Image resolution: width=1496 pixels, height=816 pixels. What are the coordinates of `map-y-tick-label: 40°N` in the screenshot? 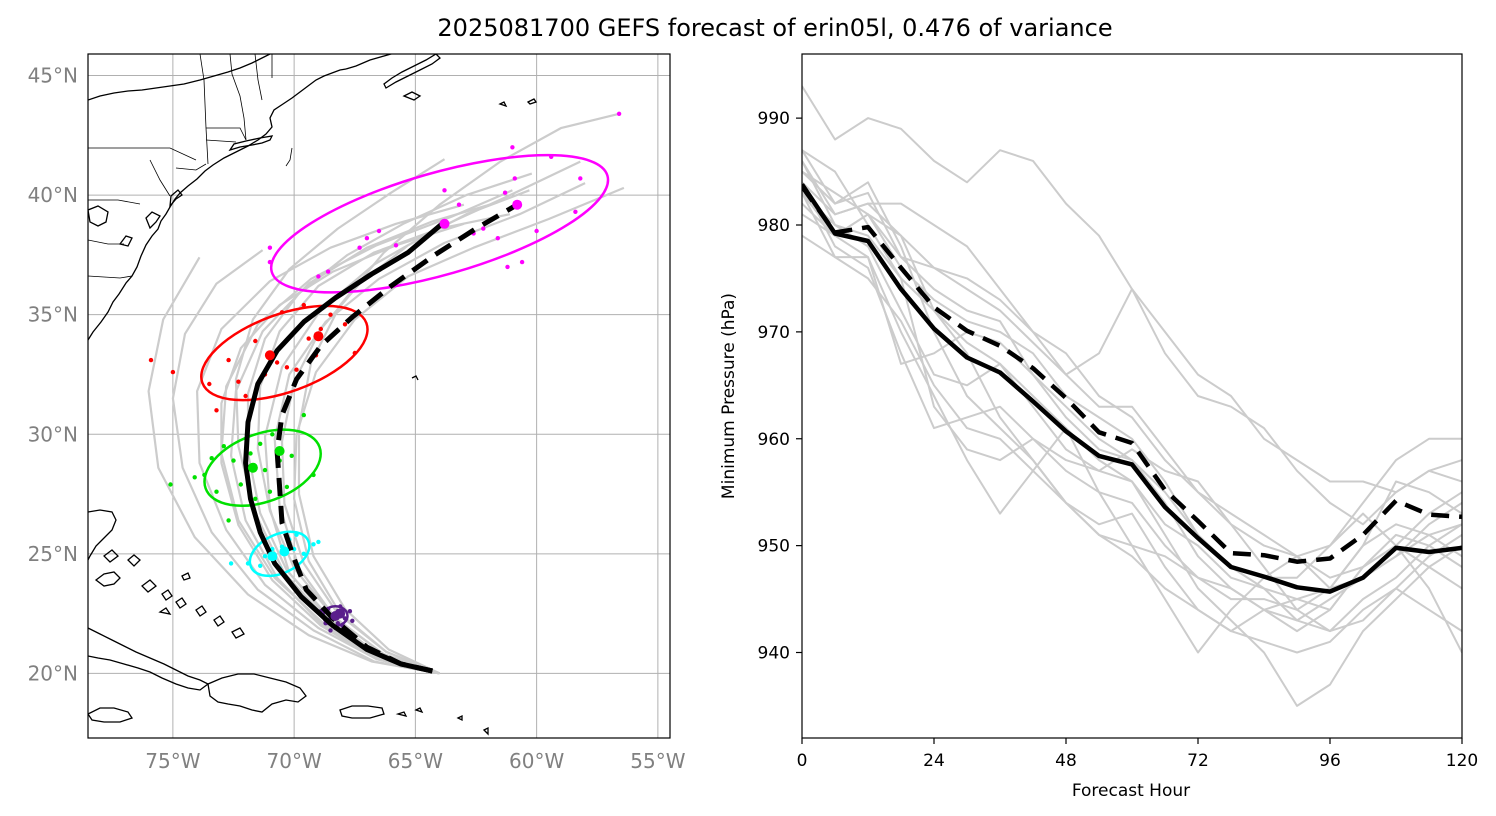 It's located at (53, 195).